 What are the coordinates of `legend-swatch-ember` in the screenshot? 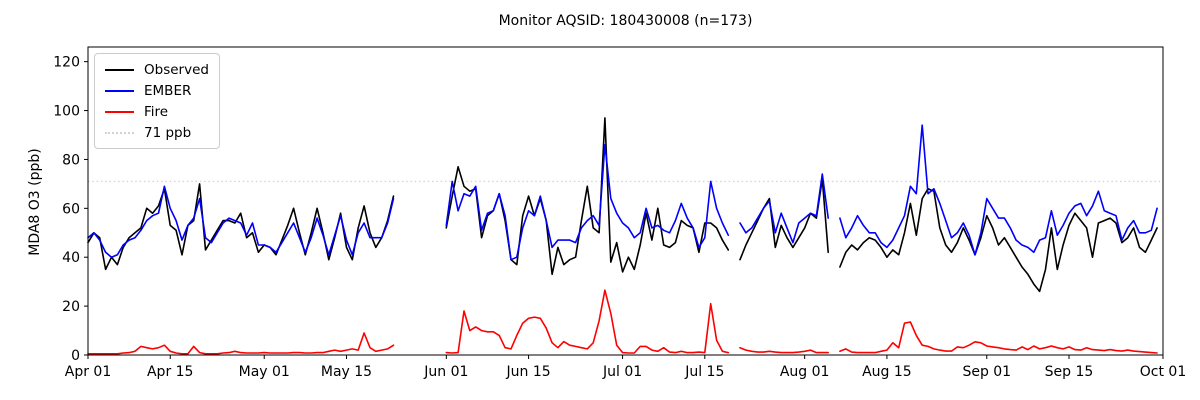 It's located at (119, 90).